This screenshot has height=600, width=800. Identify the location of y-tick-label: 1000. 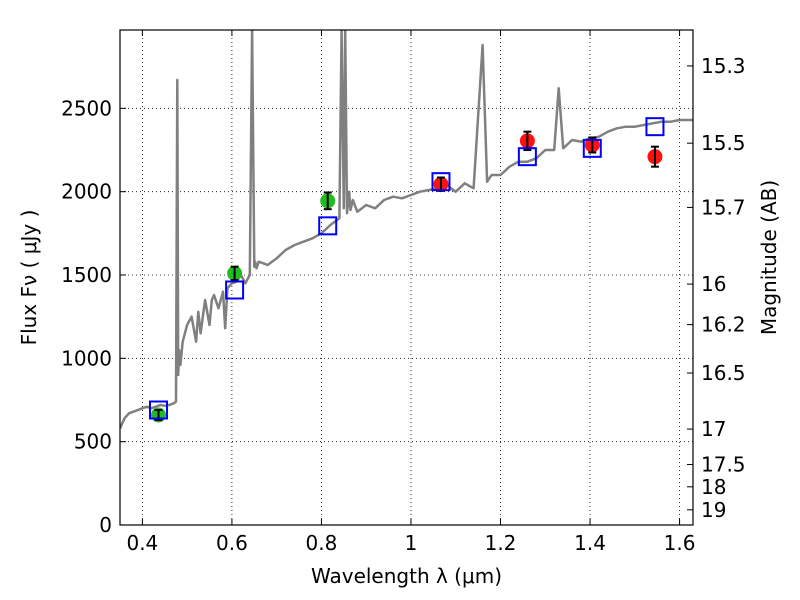
(86, 358).